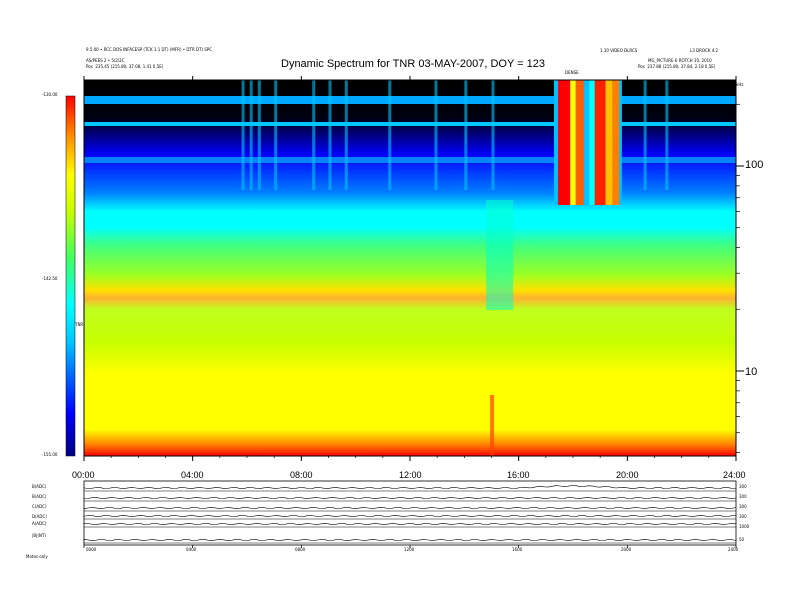 The height and width of the screenshot is (612, 792). What do you see at coordinates (410, 475) in the screenshot?
I see `x-tick-label-3: 12:00` at bounding box center [410, 475].